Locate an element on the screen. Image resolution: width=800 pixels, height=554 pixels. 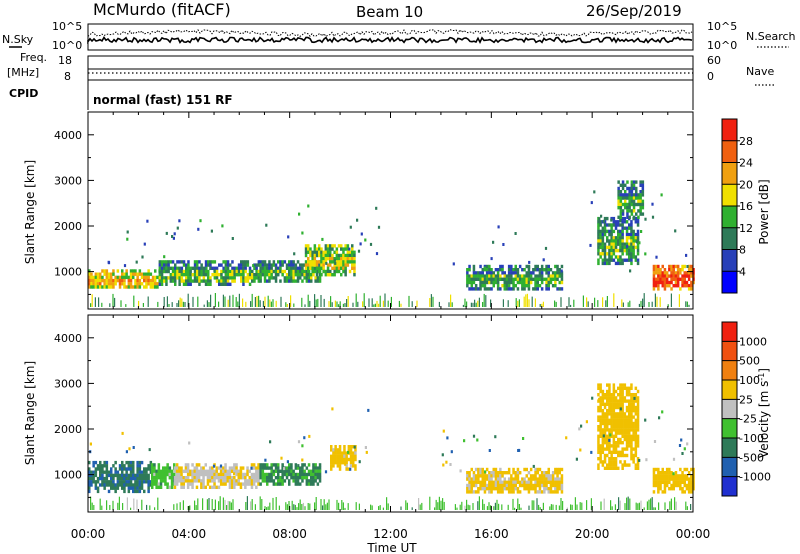
ytick-label: 2000 is located at coordinates (68, 226).